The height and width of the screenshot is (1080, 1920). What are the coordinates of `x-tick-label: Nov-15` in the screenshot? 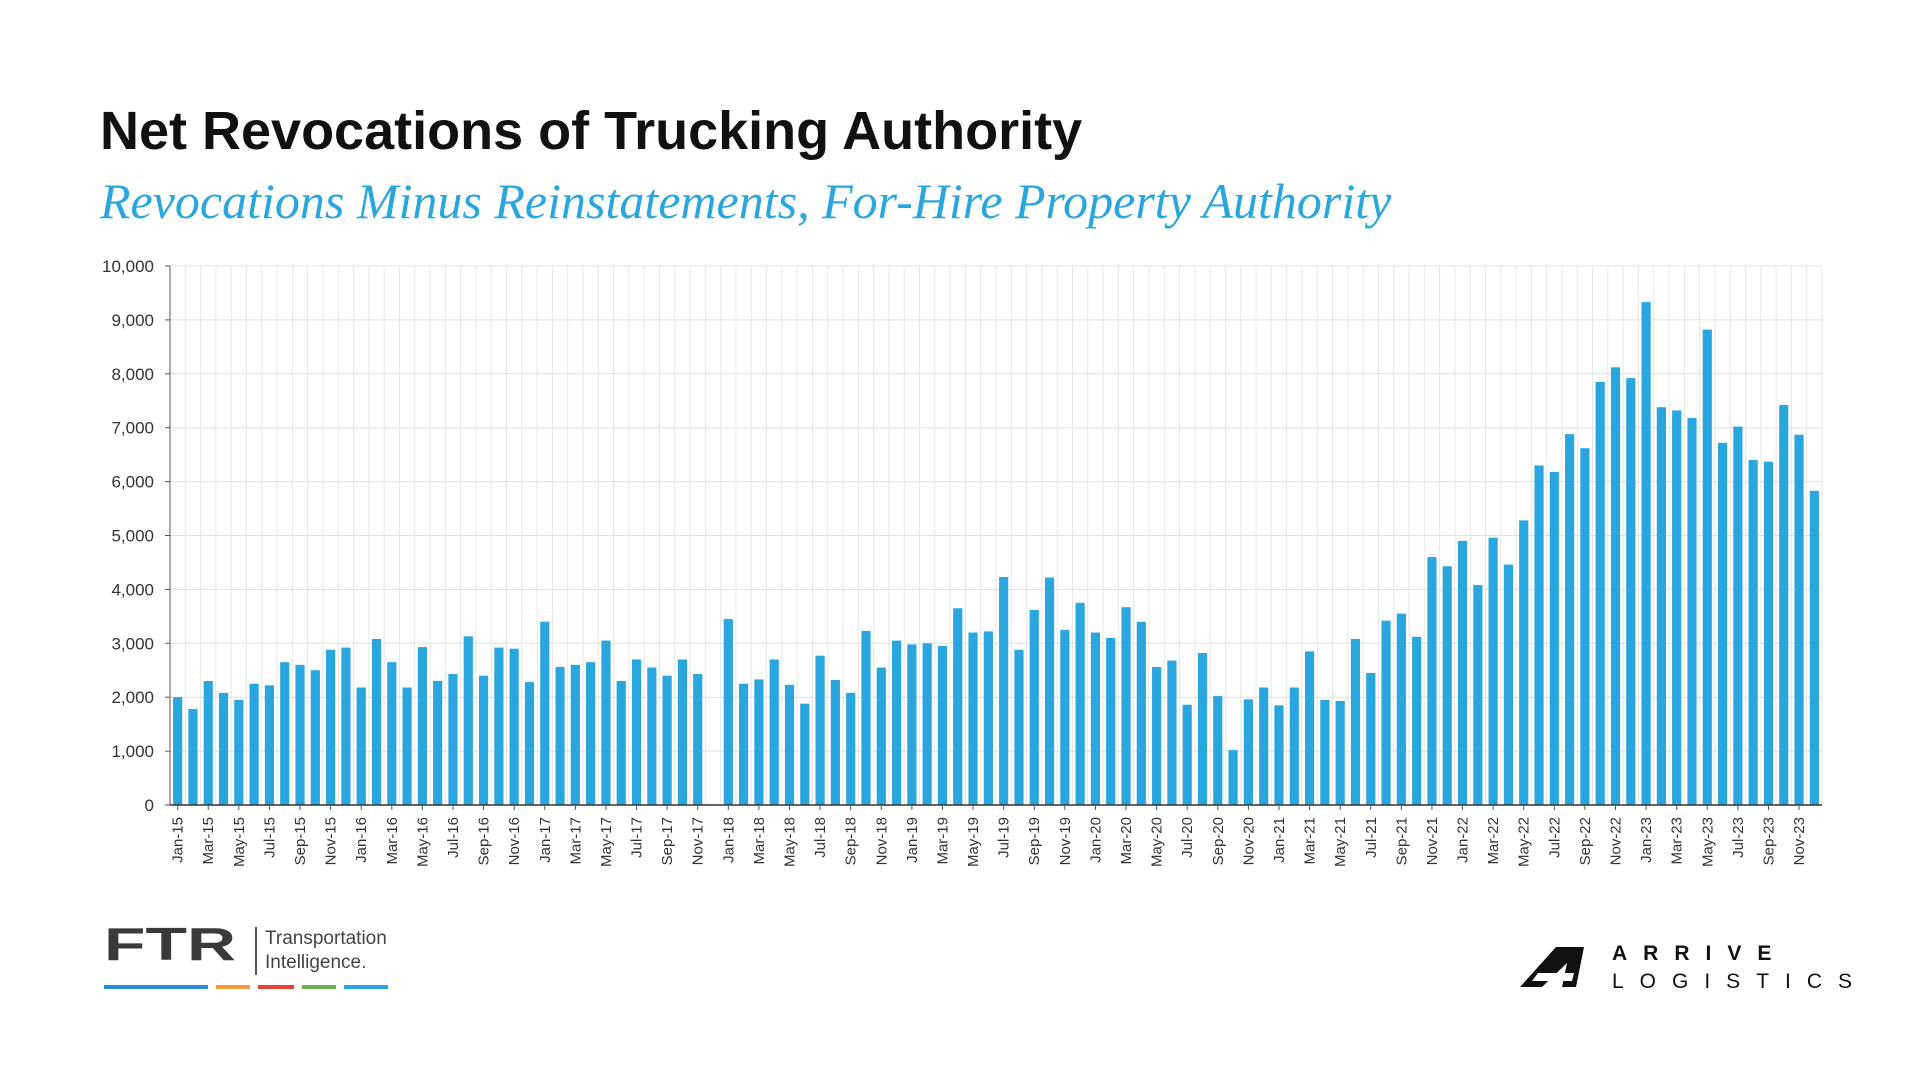 It's located at (331, 841).